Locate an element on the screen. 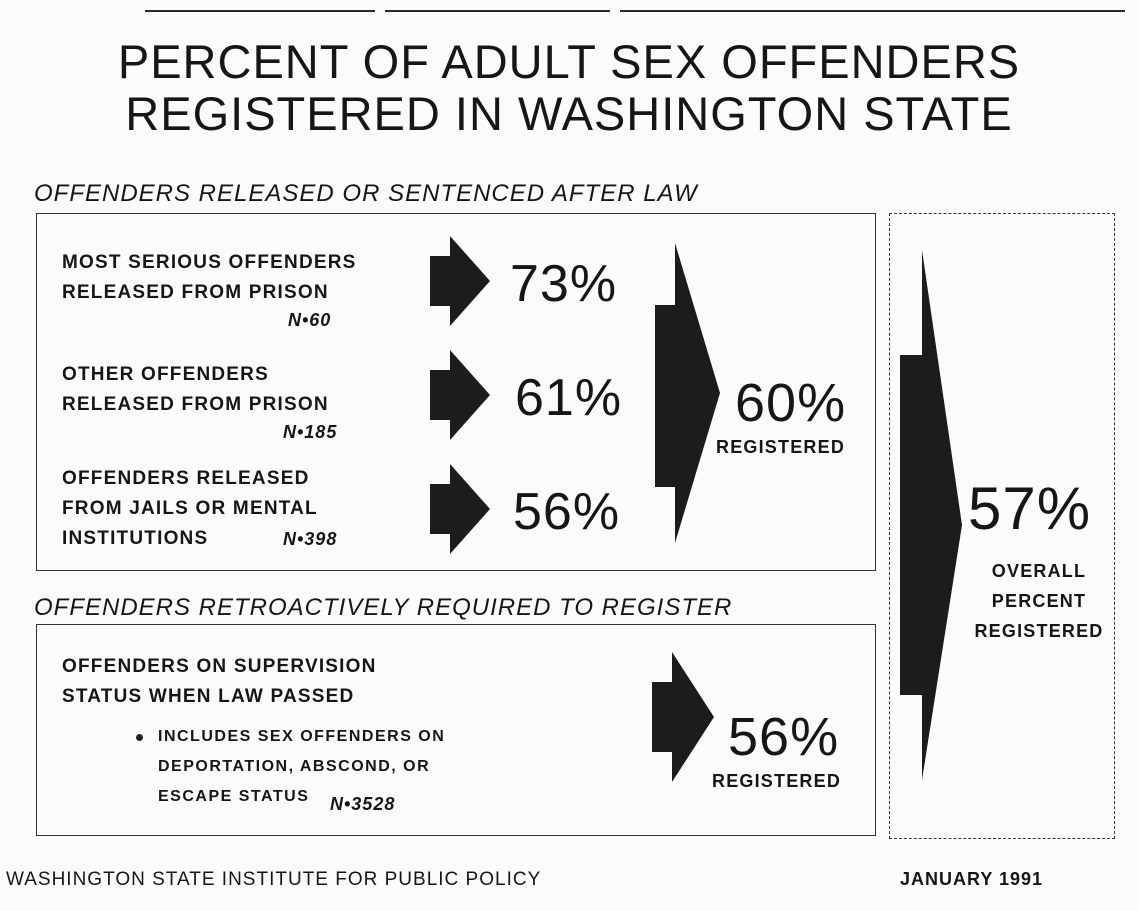 Image resolution: width=1138 pixels, height=911 pixels. row-most-serious-label-line-2: RELEASED FROM PRISON is located at coordinates (209, 293).